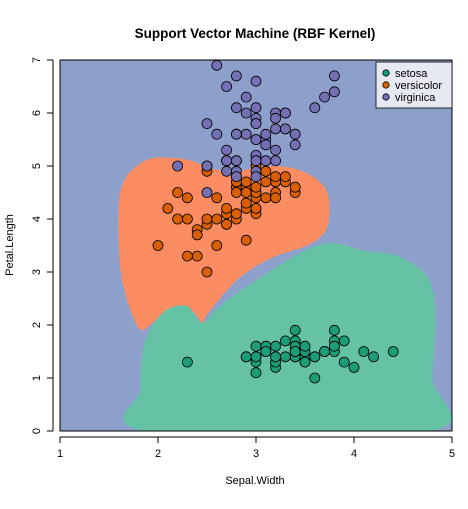 This screenshot has height=509, width=468. I want to click on y-tick-label: 3, so click(37, 272).